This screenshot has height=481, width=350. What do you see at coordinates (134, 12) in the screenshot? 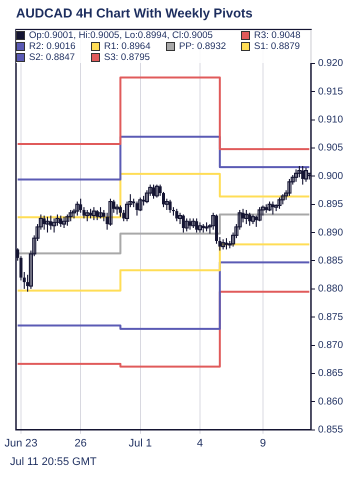
I see `chart-title: AUDCAD 4H Chart With Weekly Pivots` at bounding box center [134, 12].